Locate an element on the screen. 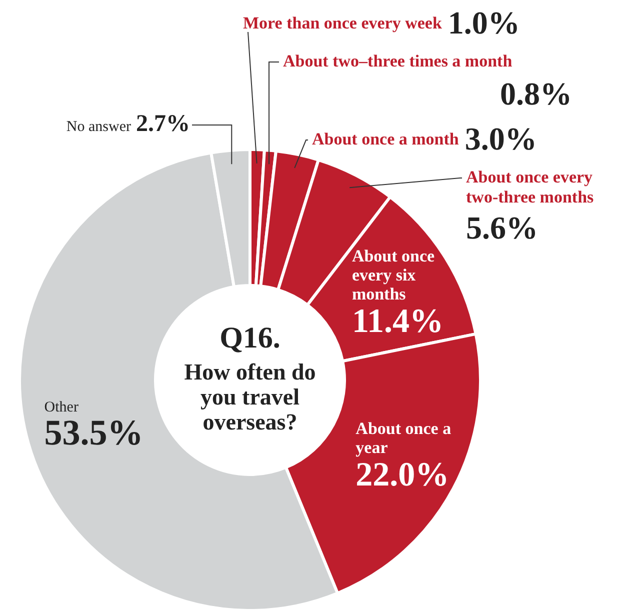 The height and width of the screenshot is (614, 628). slice-label: About once every six months is located at coordinates (394, 275).